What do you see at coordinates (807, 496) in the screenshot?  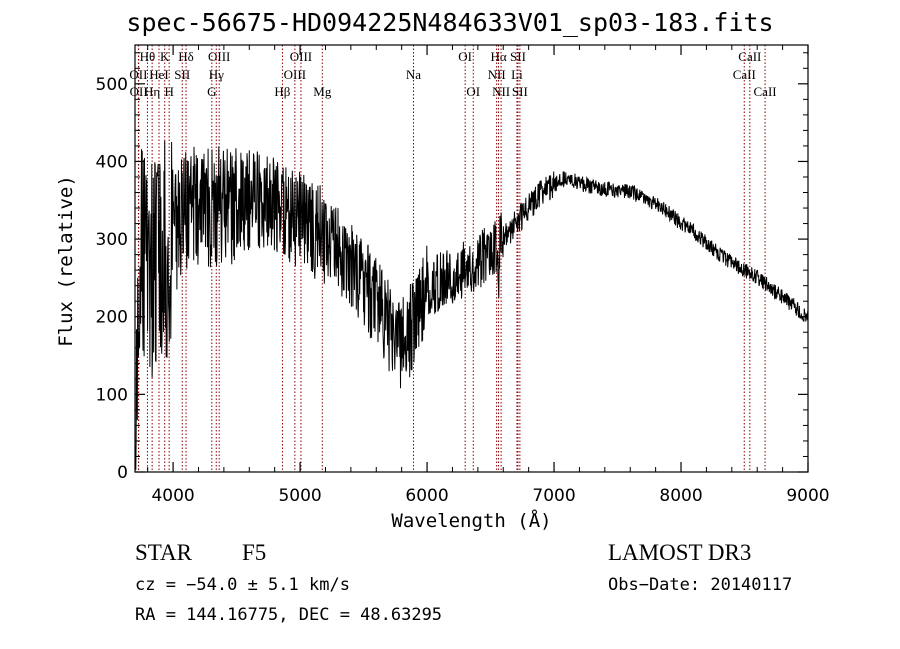 I see `x-tick-label: 9000` at bounding box center [807, 496].